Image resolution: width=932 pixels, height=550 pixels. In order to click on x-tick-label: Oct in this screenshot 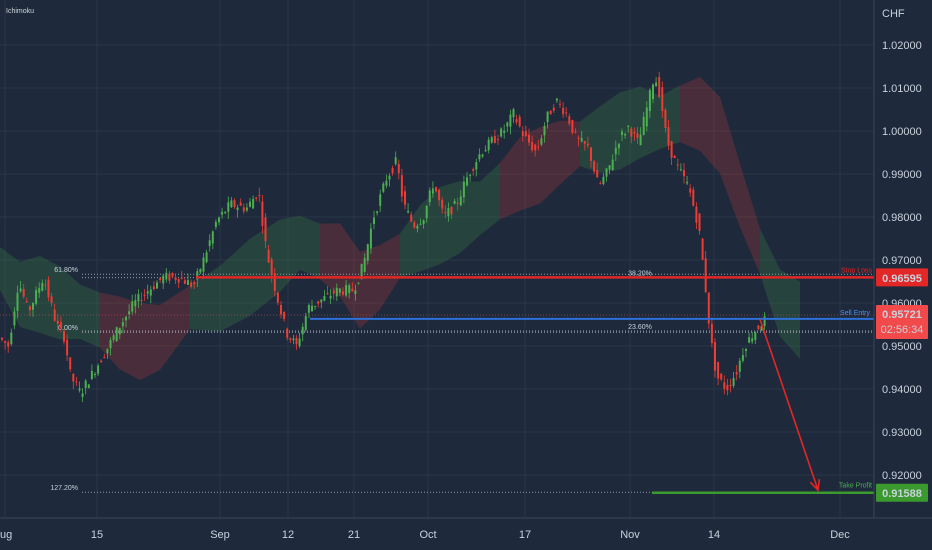, I will do `click(427, 535)`.